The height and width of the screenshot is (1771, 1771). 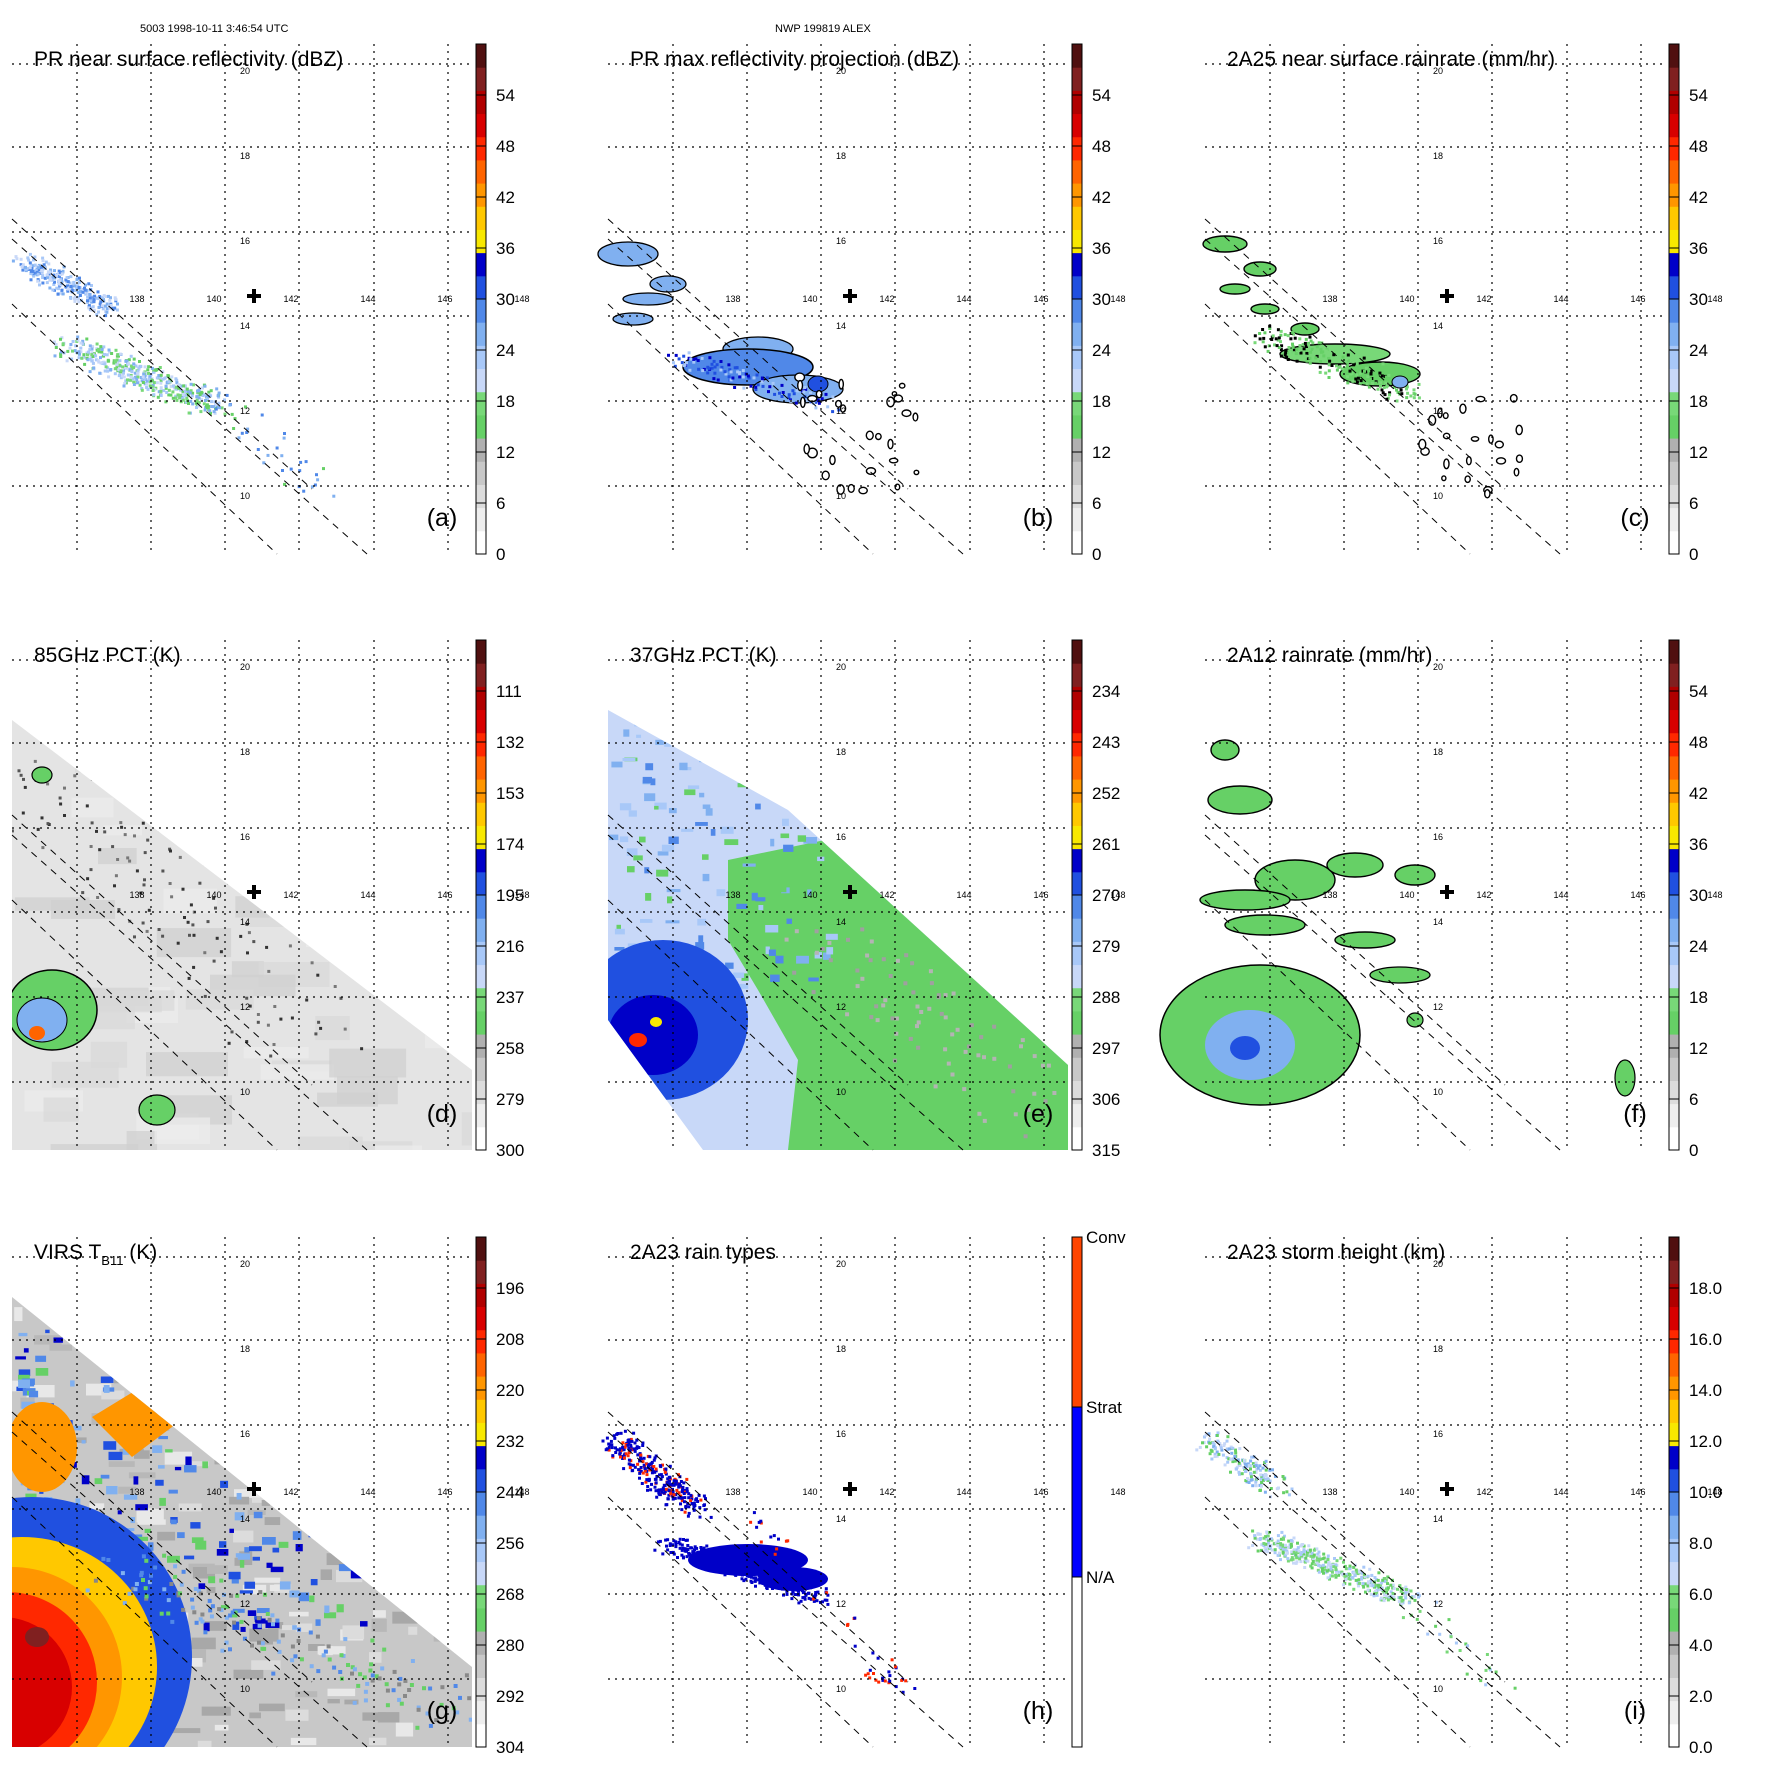 What do you see at coordinates (838, 930) in the screenshot?
I see `panel-e-field` at bounding box center [838, 930].